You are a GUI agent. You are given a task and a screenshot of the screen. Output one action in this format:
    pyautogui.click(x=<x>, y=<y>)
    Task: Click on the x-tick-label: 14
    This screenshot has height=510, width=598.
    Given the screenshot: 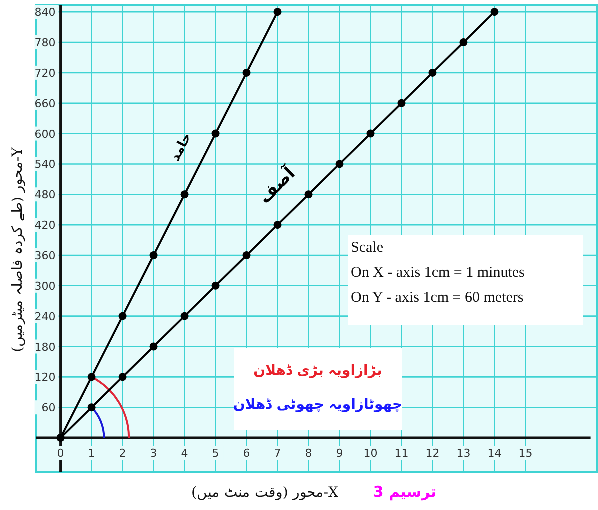 What is the action you would take?
    pyautogui.click(x=495, y=453)
    